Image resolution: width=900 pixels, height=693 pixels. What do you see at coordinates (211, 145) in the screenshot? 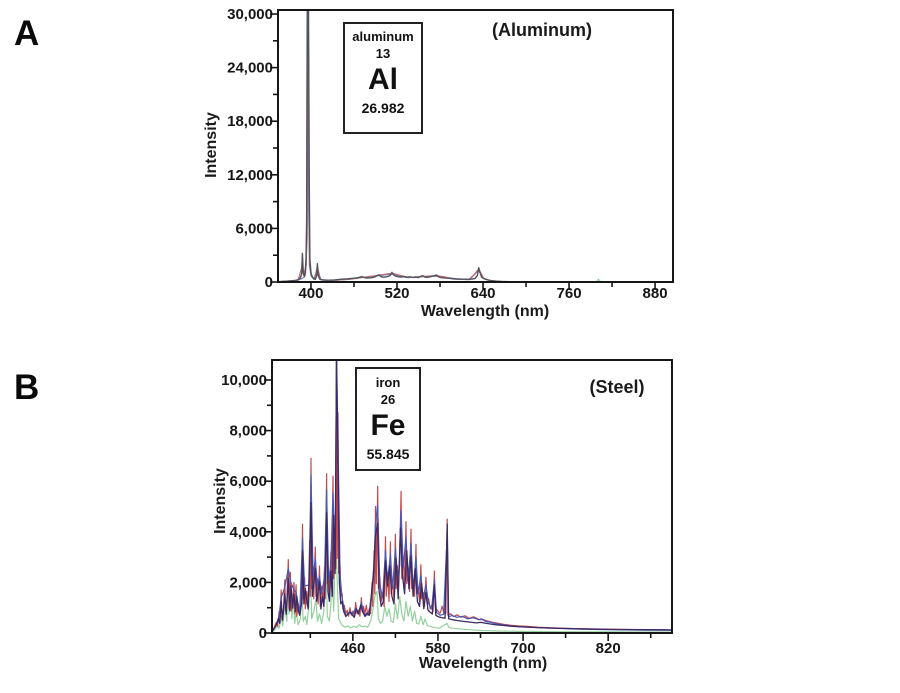
I see `y-axis-label-aluminum: Intensity` at bounding box center [211, 145].